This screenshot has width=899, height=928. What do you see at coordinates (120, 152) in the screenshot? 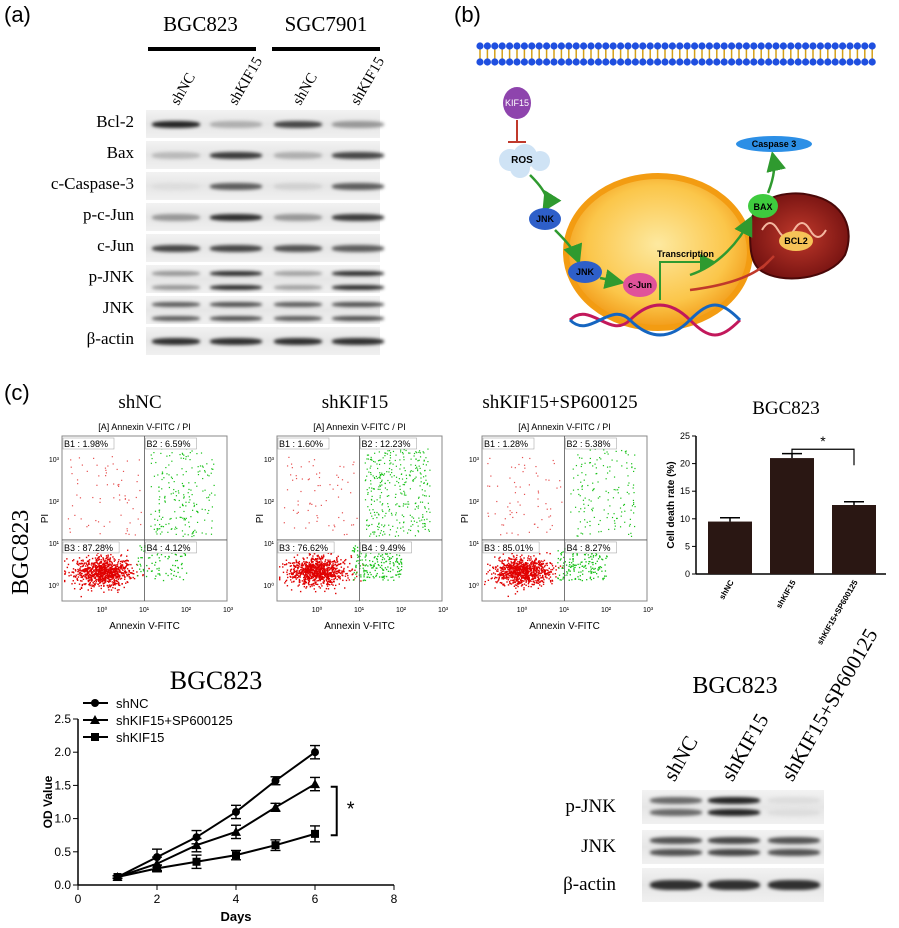
I see `blot-row-label: Bax` at bounding box center [120, 152].